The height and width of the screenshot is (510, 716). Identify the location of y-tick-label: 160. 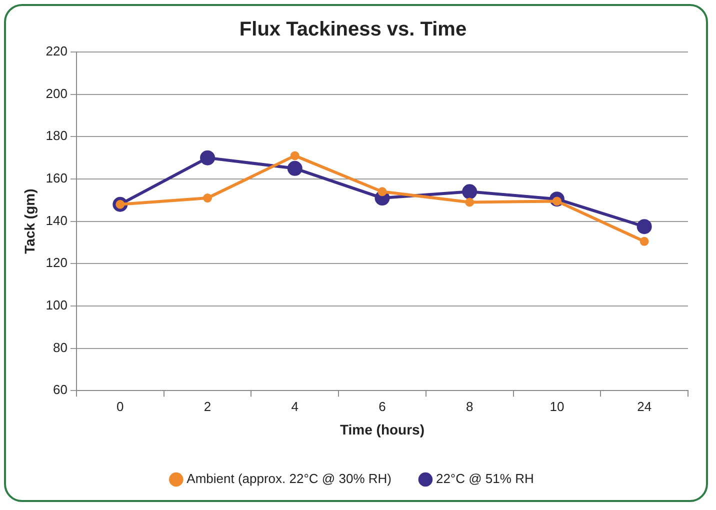
(57, 178).